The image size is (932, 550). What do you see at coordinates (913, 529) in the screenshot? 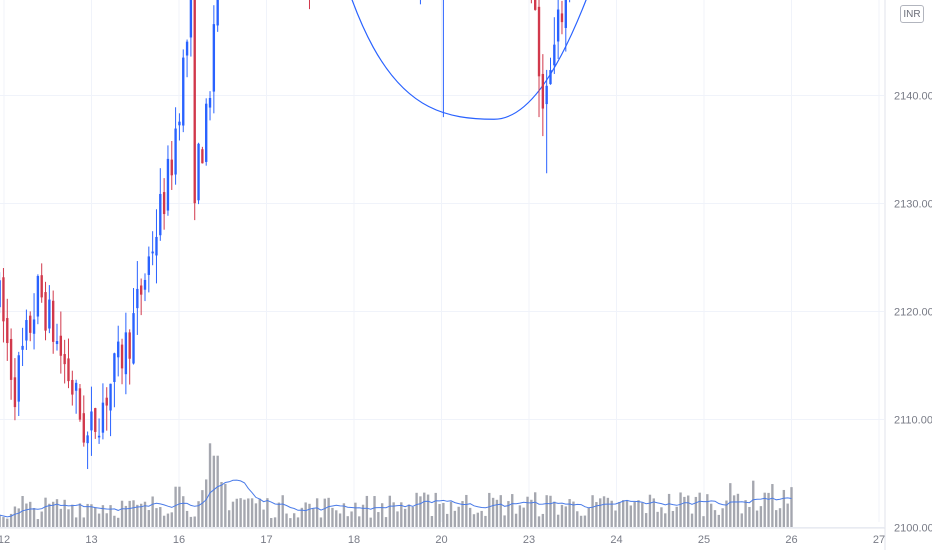
I see `y-tick-label: 2100.00` at bounding box center [913, 529].